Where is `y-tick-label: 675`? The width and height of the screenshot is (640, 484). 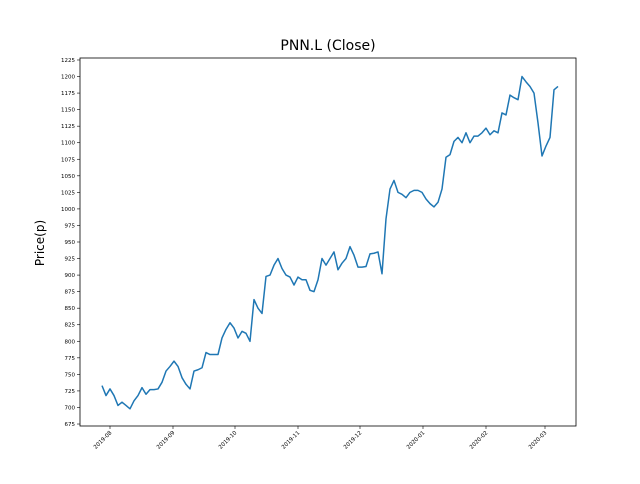 y-tick-label: 675 is located at coordinates (70, 425).